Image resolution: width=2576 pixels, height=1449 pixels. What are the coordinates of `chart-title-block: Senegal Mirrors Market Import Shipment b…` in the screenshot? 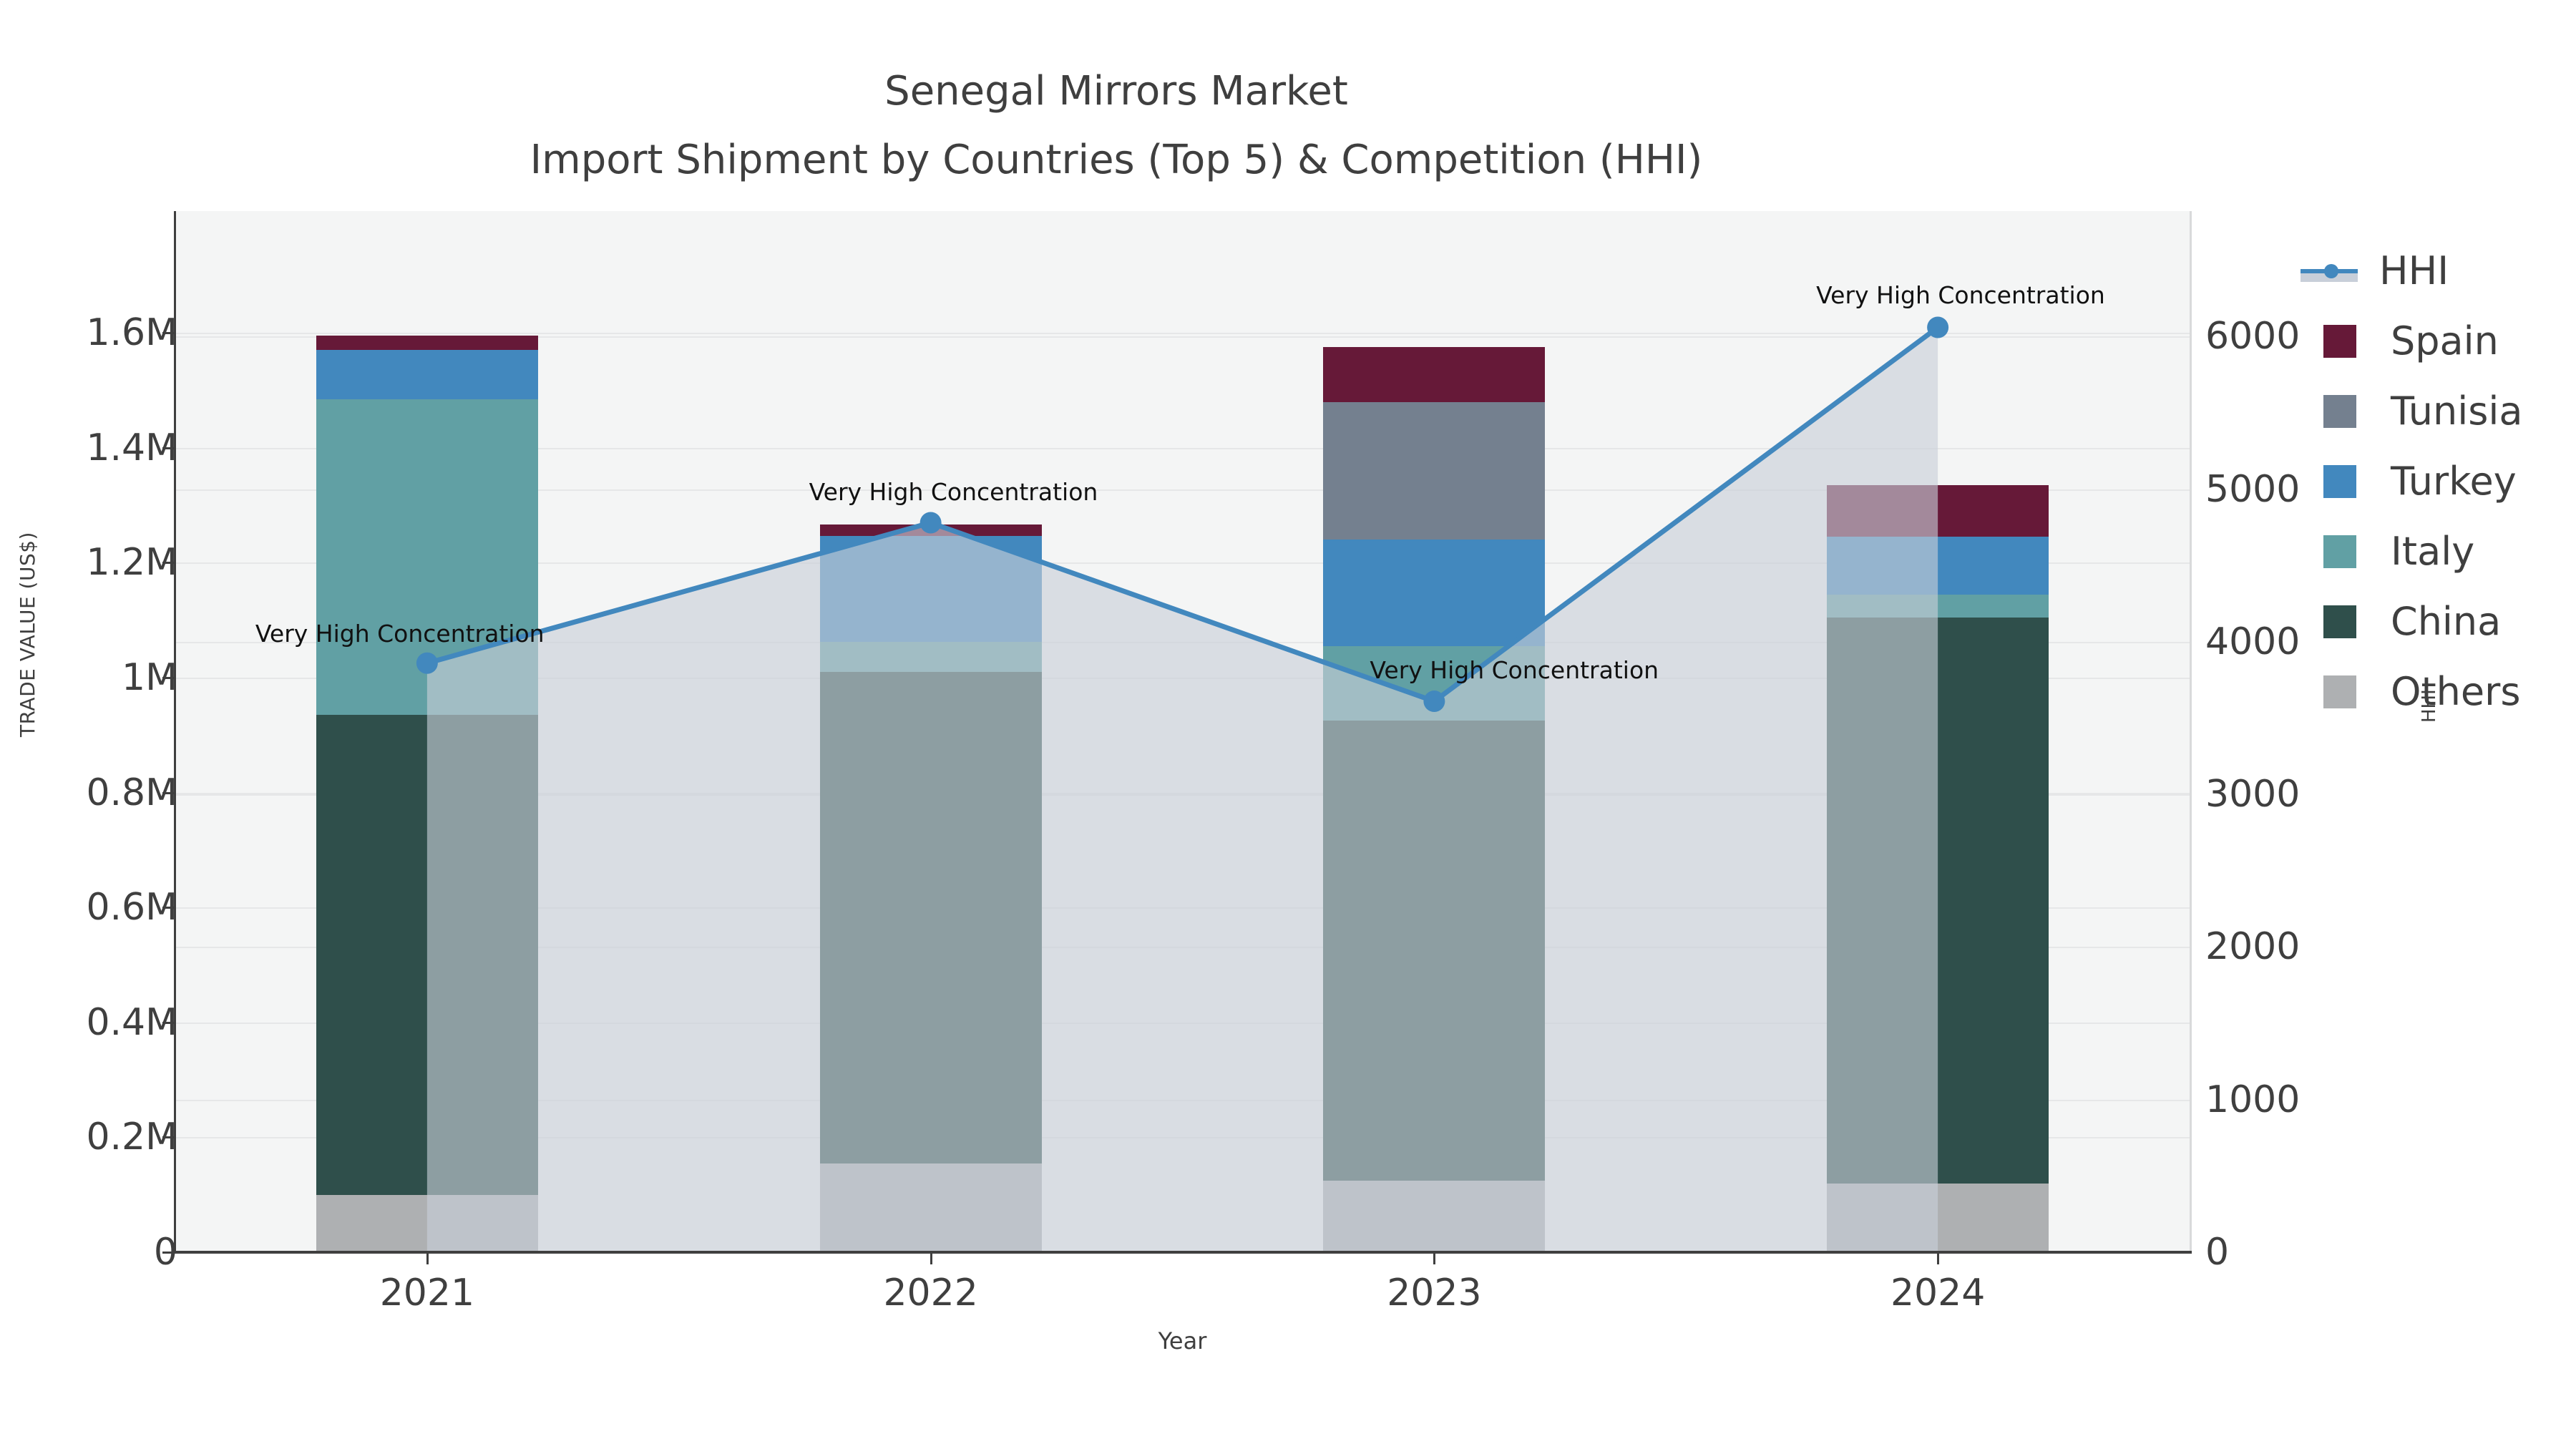 It's located at (1116, 126).